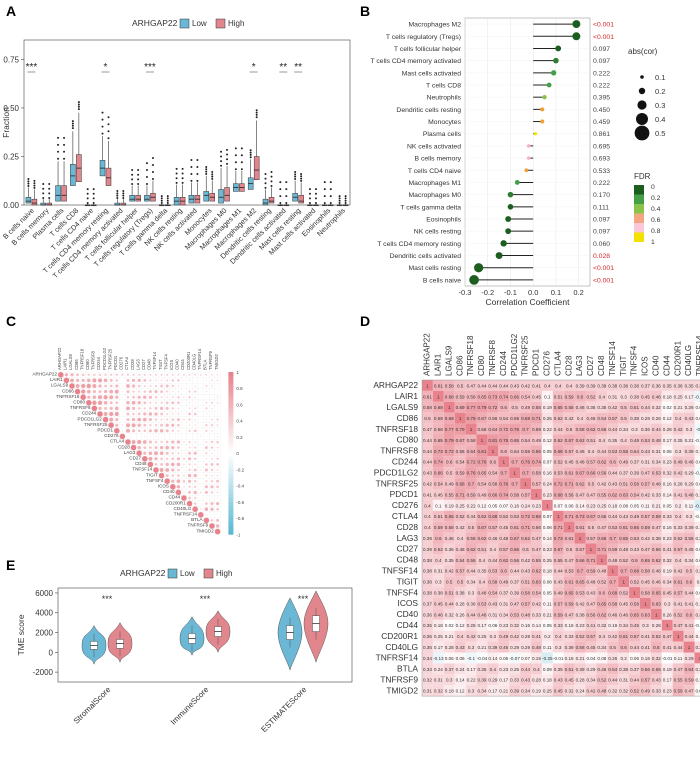 The height and width of the screenshot is (759, 700). I want to click on row-label-c: LAG3, so click(130, 452).